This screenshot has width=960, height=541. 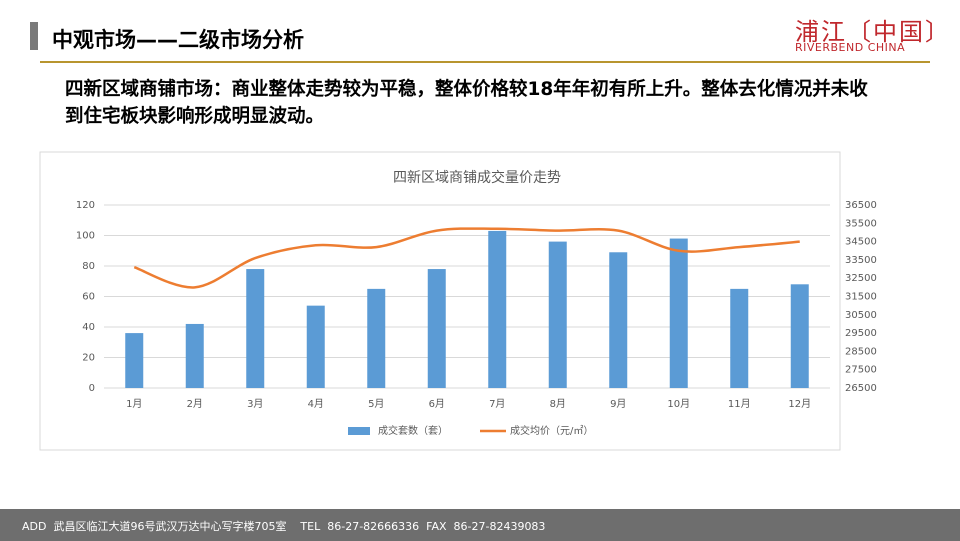 I want to click on x-tick-label: 7月, so click(x=497, y=404).